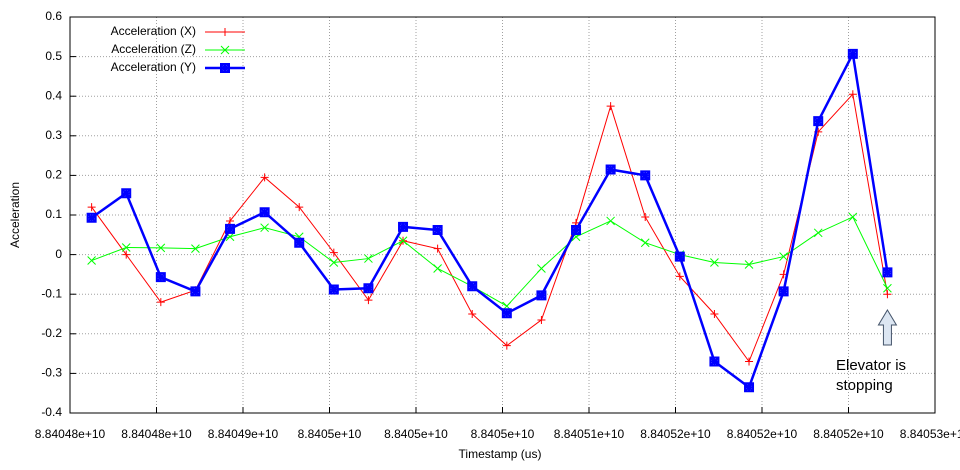 The width and height of the screenshot is (960, 470). What do you see at coordinates (864, 385) in the screenshot?
I see `annotation-text: stopping` at bounding box center [864, 385].